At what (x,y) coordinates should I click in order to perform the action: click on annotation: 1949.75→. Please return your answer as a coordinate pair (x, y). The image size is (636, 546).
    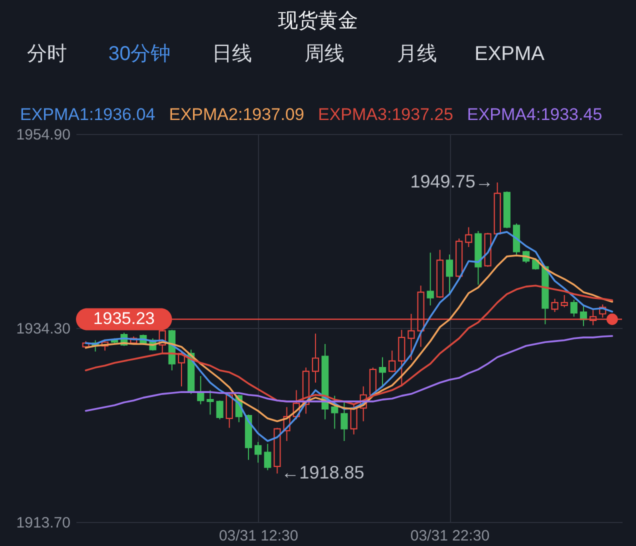
    Looking at the image, I should click on (452, 182).